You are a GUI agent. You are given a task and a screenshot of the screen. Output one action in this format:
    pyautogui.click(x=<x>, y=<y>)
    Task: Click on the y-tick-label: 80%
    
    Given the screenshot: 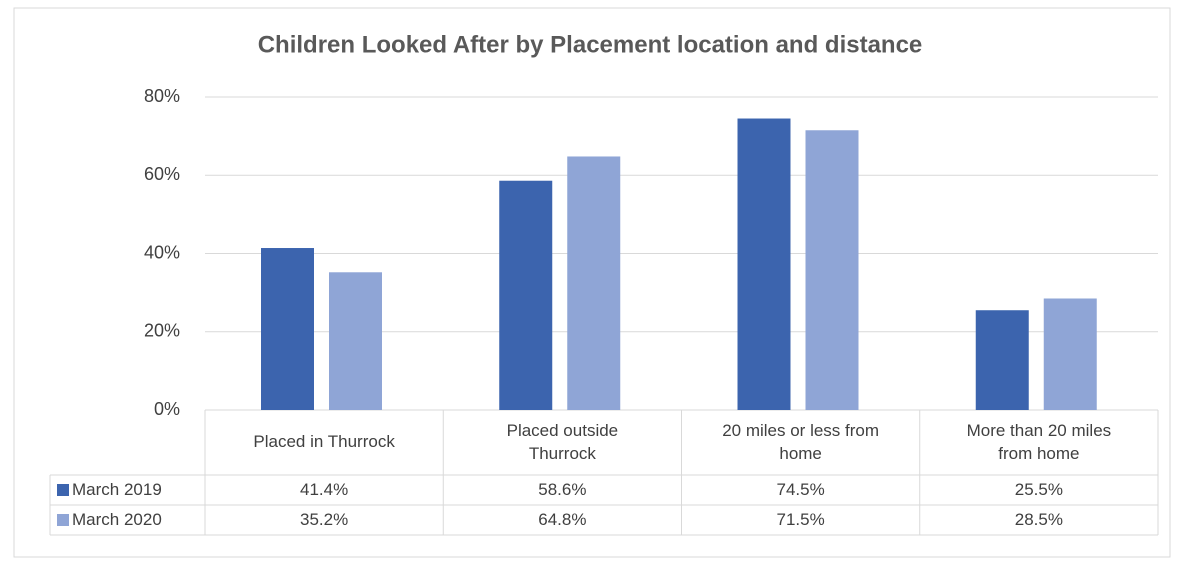 What is the action you would take?
    pyautogui.click(x=162, y=96)
    